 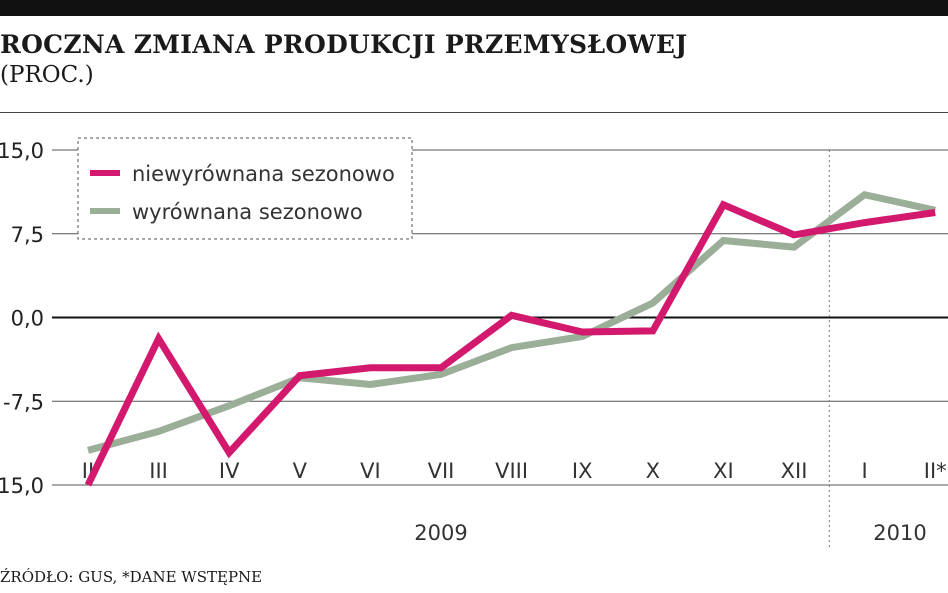 I want to click on y-tick-label: -15,0, so click(x=22, y=486).